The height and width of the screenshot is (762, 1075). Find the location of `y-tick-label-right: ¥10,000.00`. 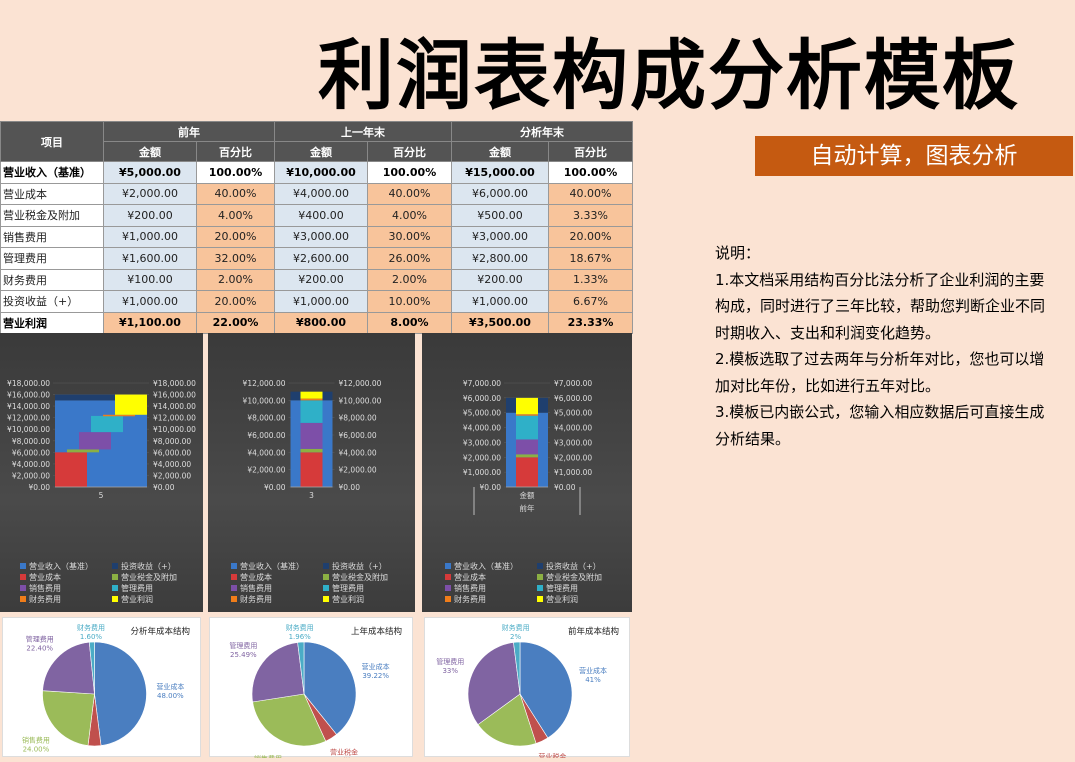

y-tick-label-right: ¥10,000.00 is located at coordinates (360, 400).